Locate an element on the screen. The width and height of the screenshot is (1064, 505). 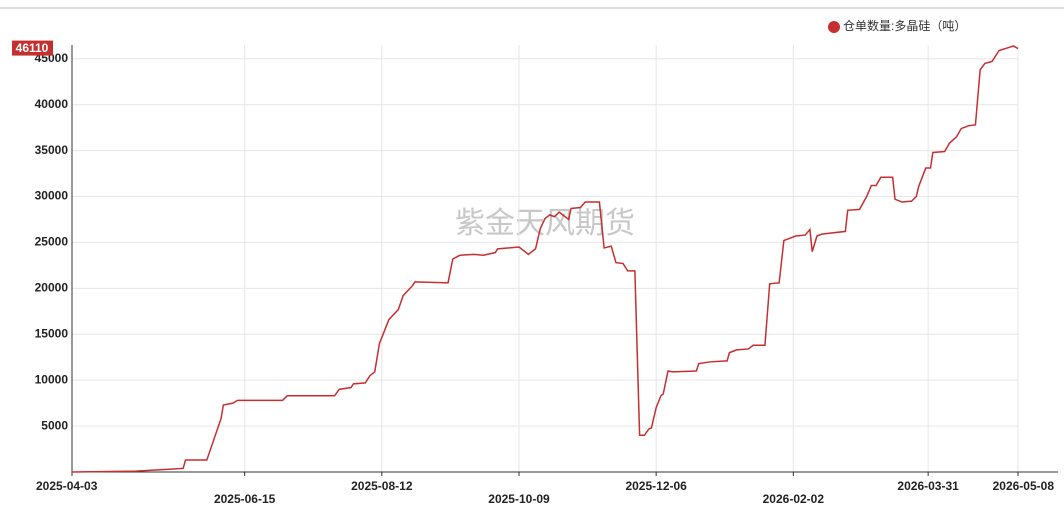
y-tick-label: 35000 is located at coordinates (52, 150).